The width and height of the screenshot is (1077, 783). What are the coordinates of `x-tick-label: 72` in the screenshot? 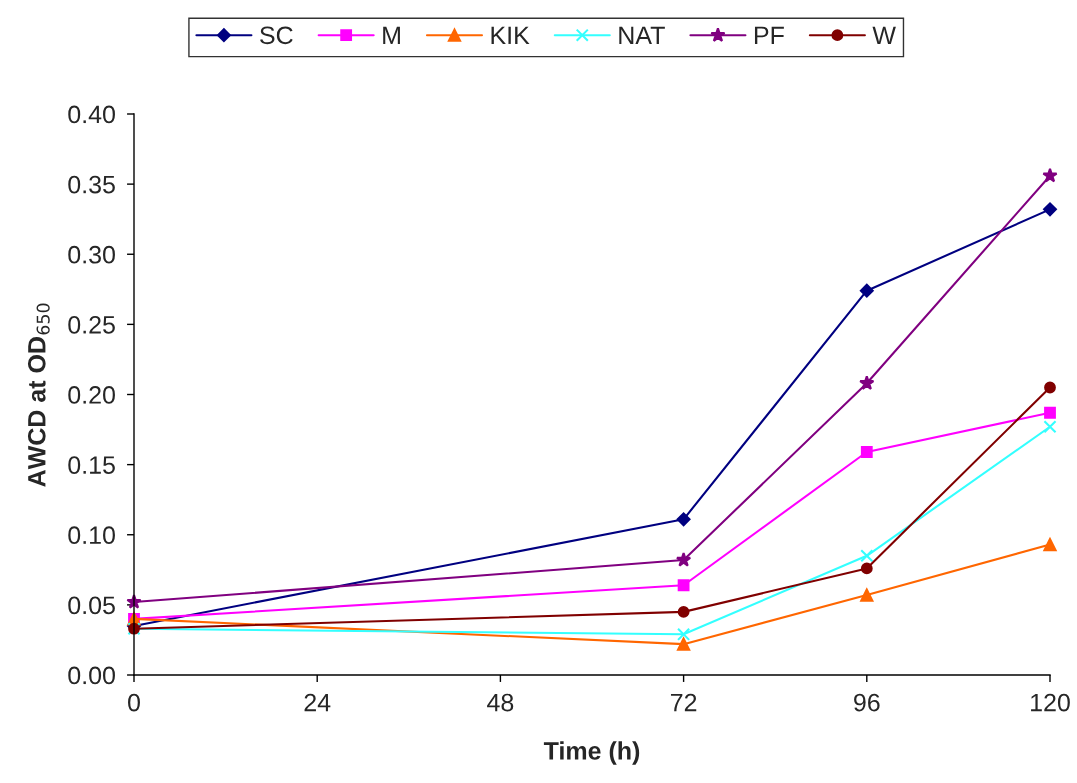 It's located at (683, 702).